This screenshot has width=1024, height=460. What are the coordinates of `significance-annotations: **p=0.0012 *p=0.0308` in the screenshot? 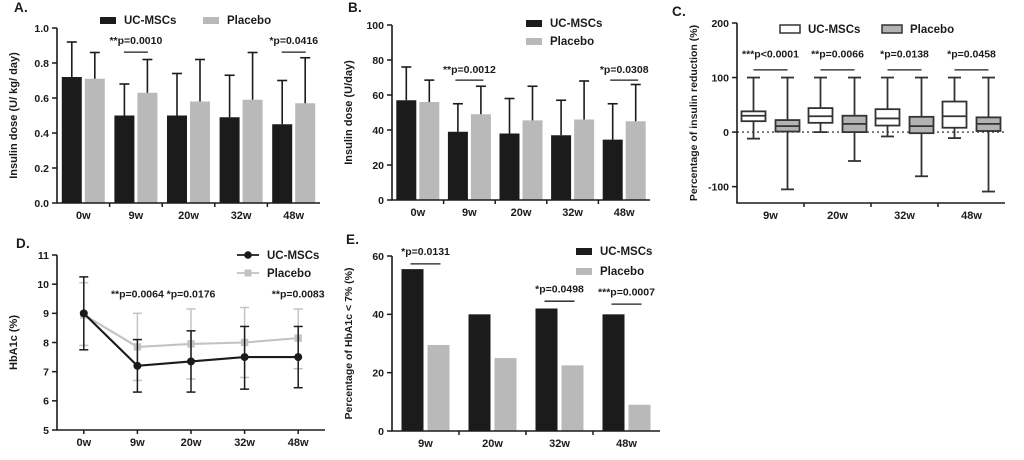 It's located at (546, 72).